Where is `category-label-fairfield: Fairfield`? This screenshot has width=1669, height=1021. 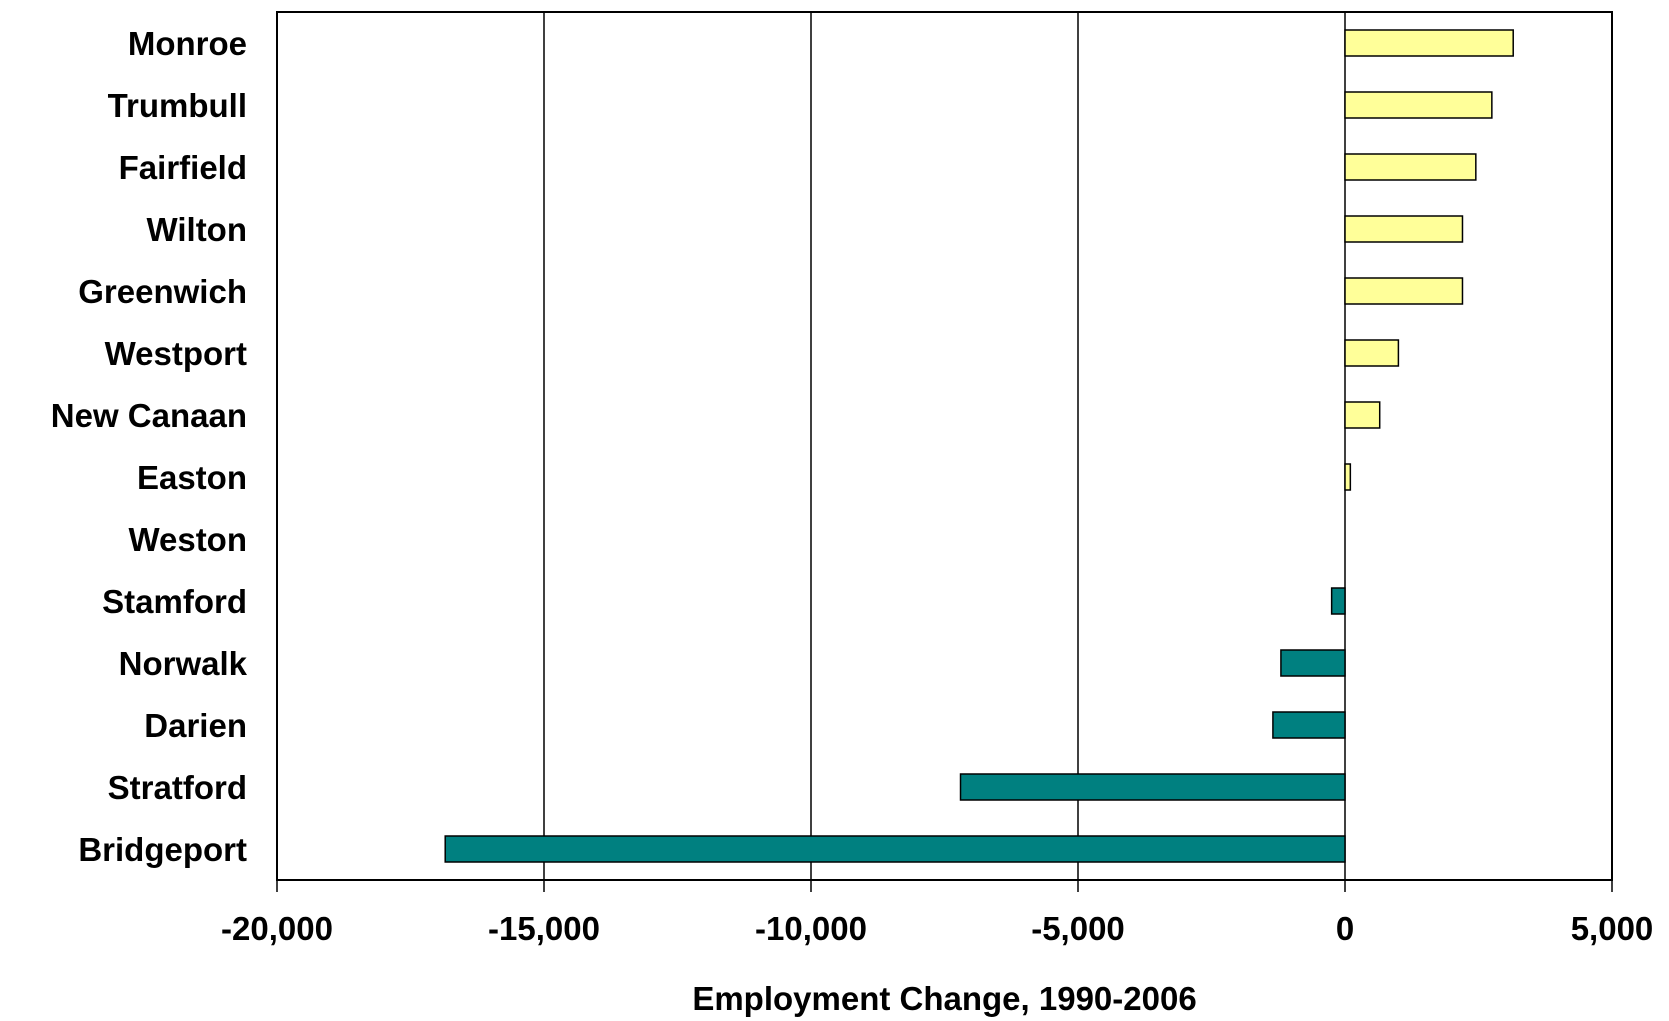 category-label-fairfield: Fairfield is located at coordinates (183, 167).